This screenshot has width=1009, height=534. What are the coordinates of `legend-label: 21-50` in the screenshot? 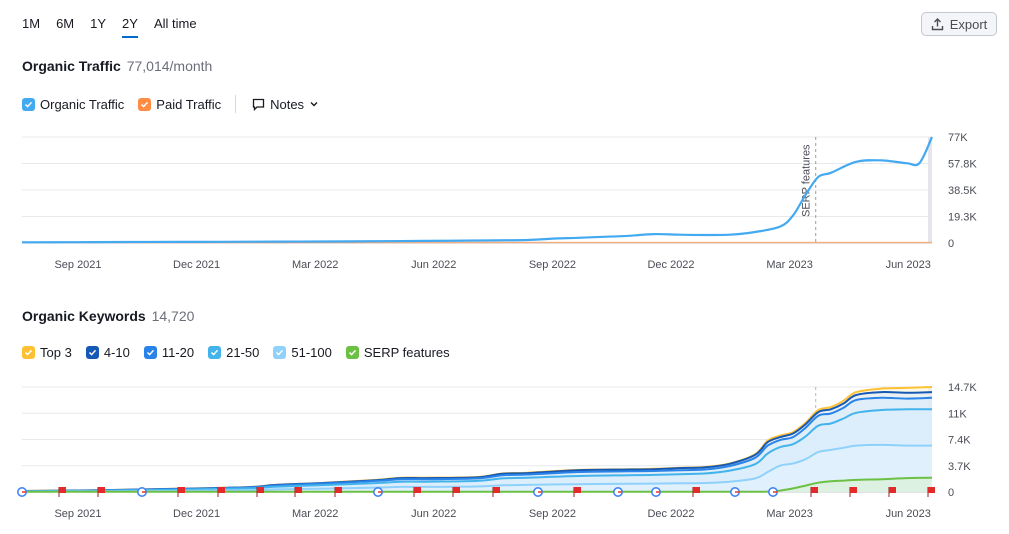 It's located at (243, 352).